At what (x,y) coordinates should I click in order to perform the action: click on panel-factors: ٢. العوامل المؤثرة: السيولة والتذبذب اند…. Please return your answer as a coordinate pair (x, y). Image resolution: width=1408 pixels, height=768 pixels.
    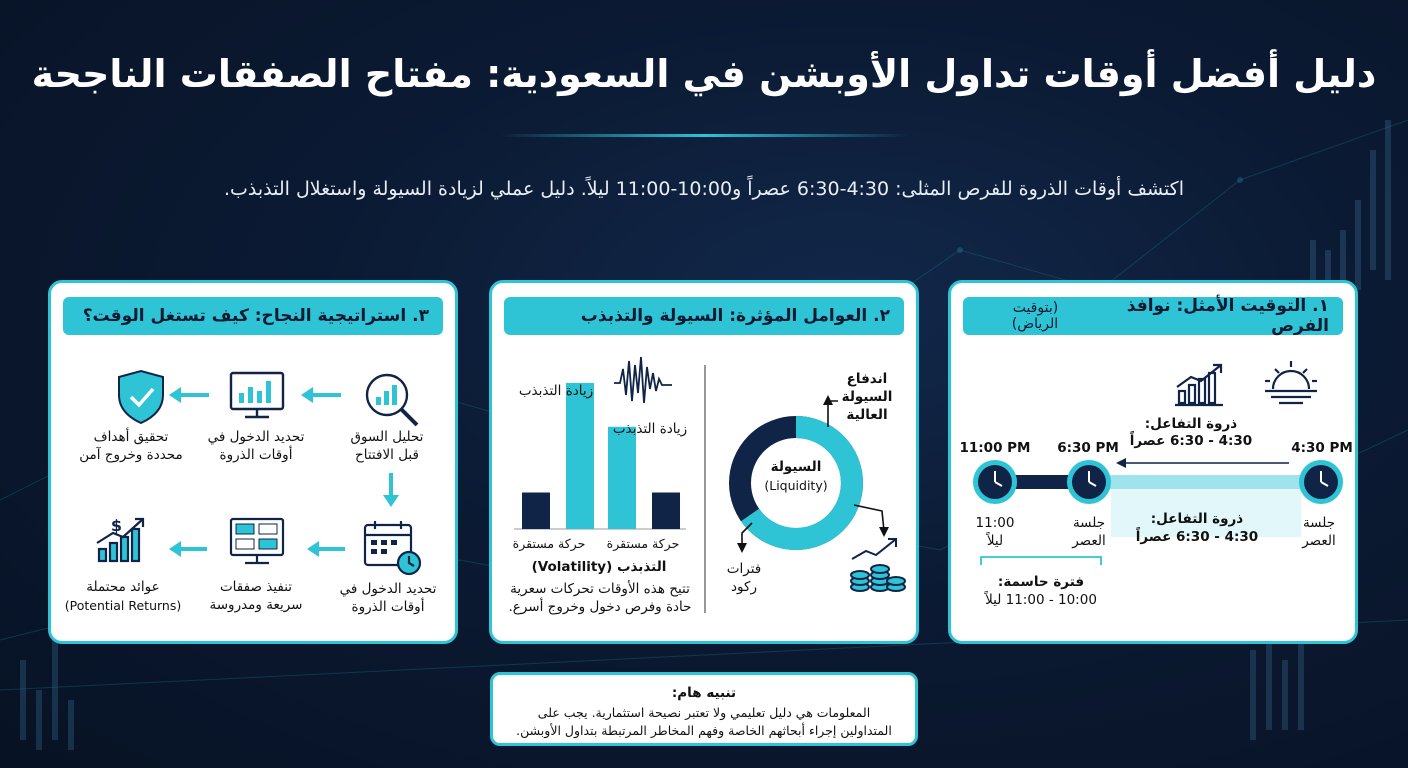
    Looking at the image, I should click on (704, 462).